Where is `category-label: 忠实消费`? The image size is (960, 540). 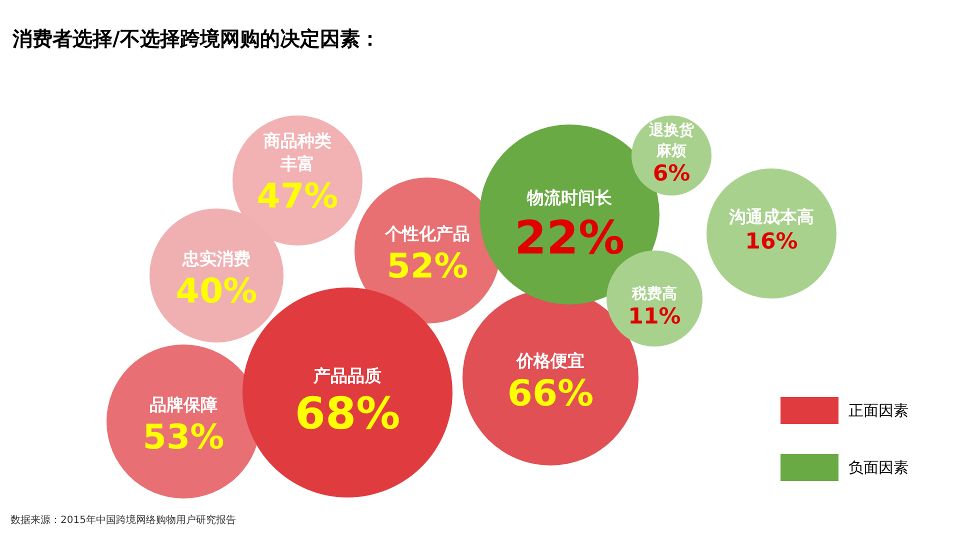
category-label: 忠实消费 is located at coordinates (216, 260).